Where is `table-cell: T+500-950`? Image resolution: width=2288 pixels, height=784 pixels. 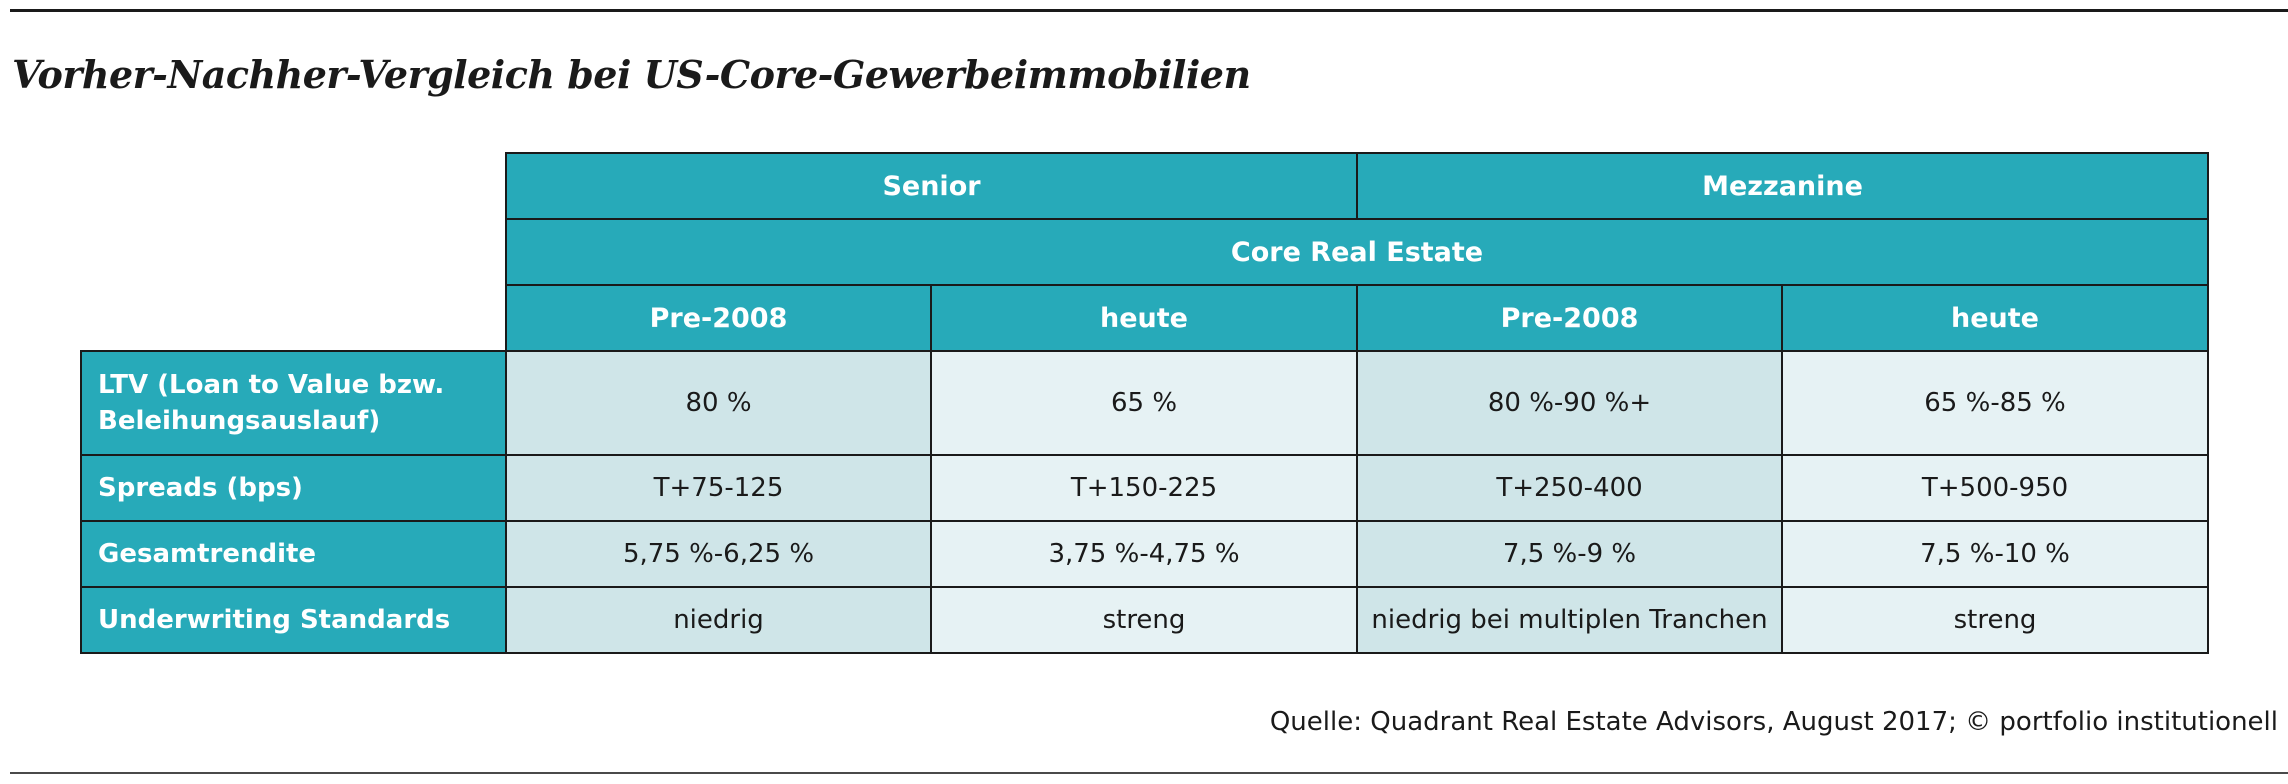
table-cell: T+500-950 is located at coordinates (1995, 488).